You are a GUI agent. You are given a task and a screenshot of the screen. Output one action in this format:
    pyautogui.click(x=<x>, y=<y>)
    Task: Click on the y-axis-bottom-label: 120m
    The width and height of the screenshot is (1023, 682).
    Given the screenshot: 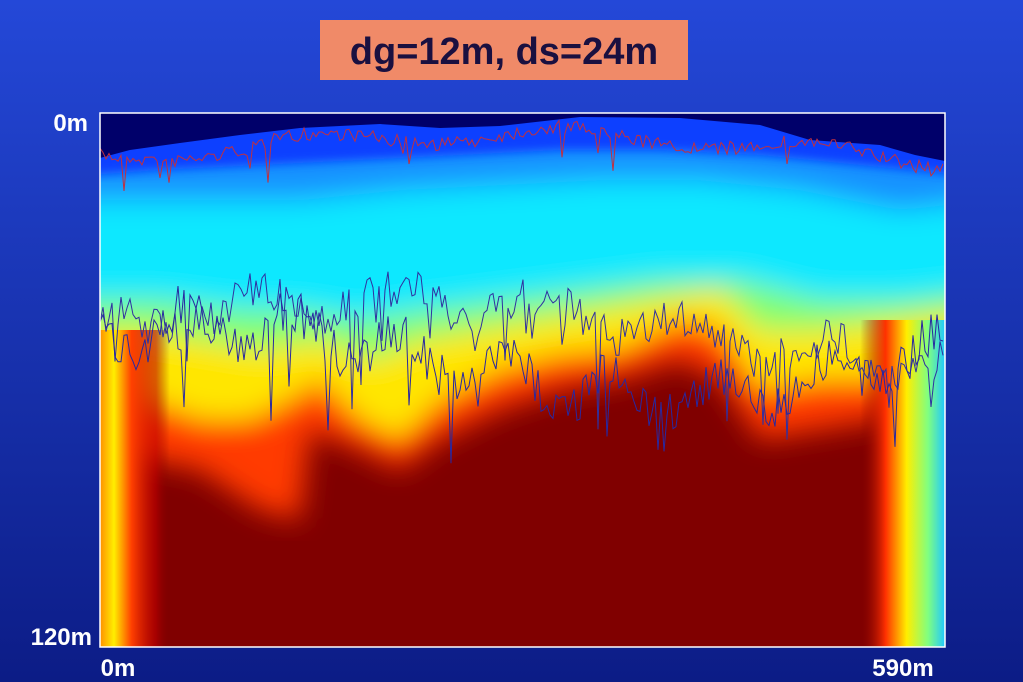 What is the action you would take?
    pyautogui.click(x=61, y=637)
    